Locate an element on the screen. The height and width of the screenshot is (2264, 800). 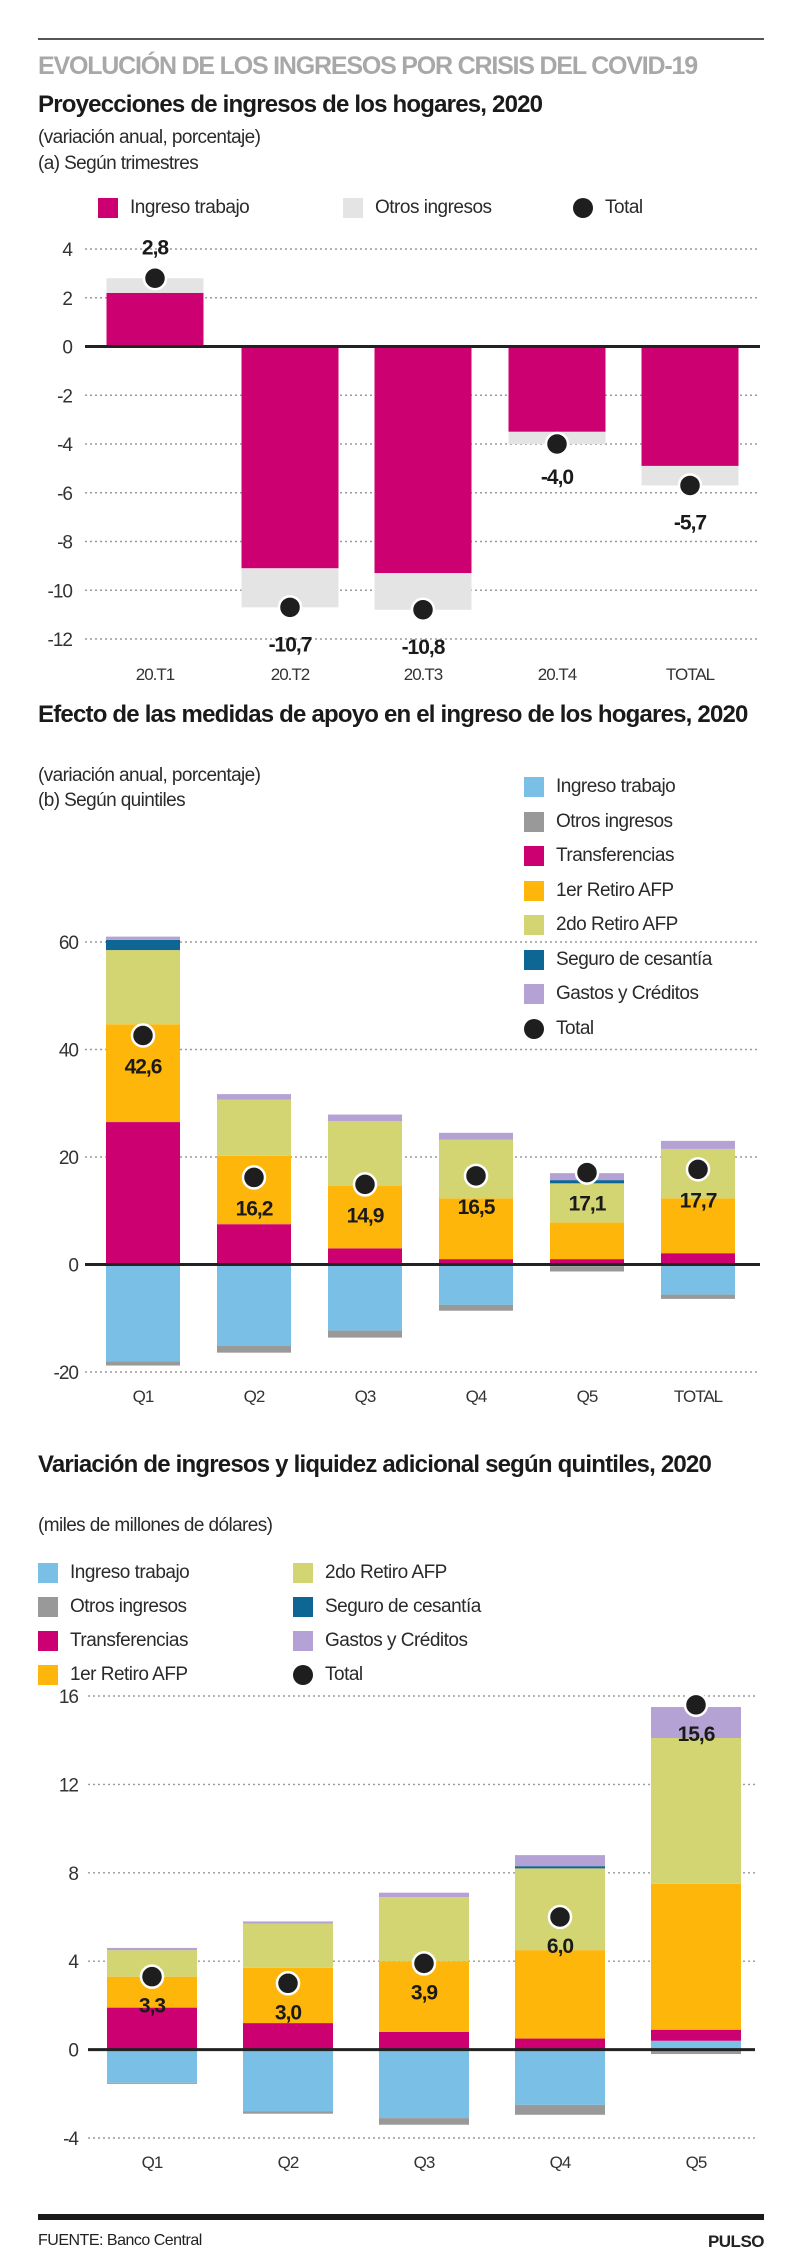
total-data-label: -10,8 is located at coordinates (424, 647).